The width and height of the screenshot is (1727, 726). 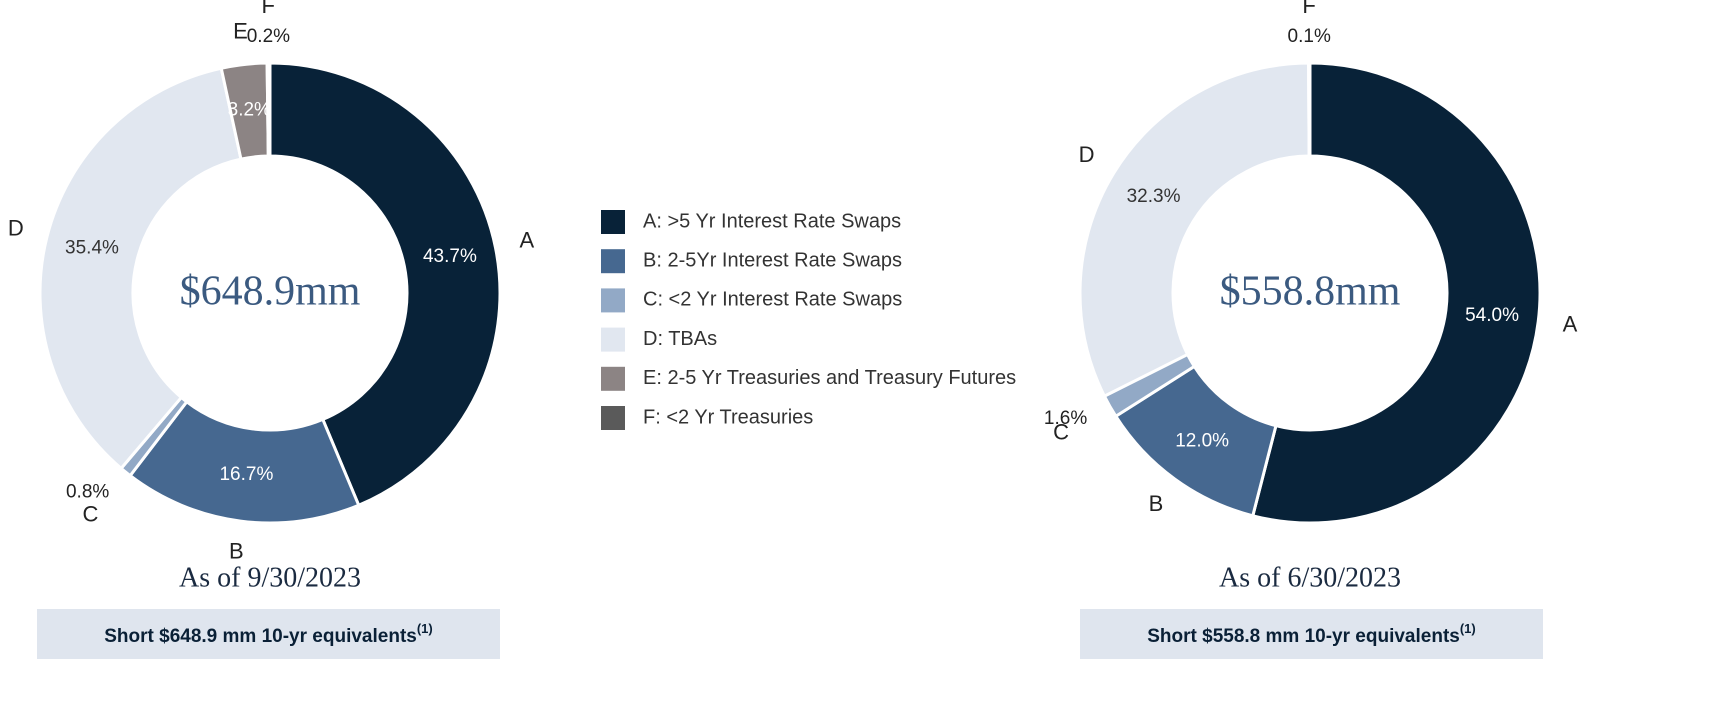 What do you see at coordinates (772, 300) in the screenshot?
I see `legend-label: C: <2 Yr Interest Rate Swaps` at bounding box center [772, 300].